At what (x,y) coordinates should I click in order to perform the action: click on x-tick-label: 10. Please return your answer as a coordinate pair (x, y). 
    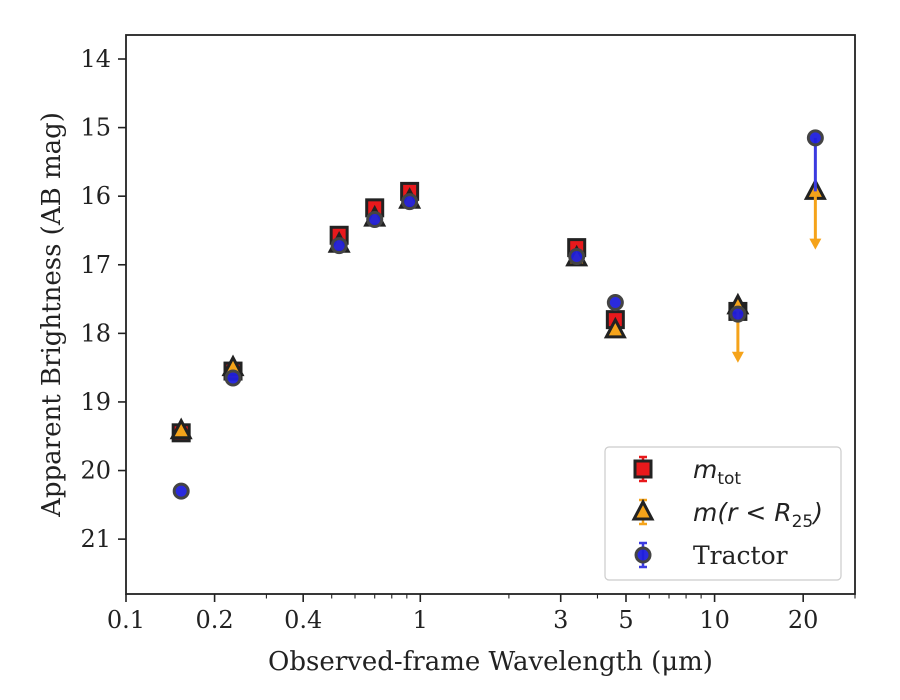
    Looking at the image, I should click on (714, 620).